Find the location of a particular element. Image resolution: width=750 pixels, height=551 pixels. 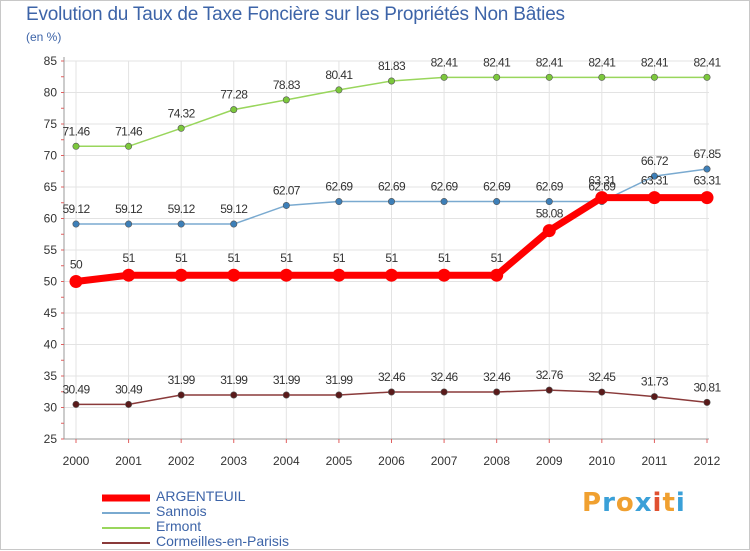

data-label-sannois-2005: 62.69 is located at coordinates (339, 187).